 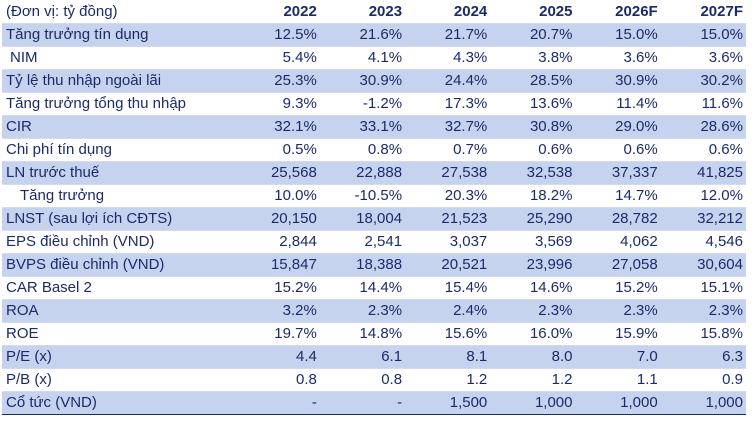 What do you see at coordinates (448, 150) in the screenshot?
I see `table-cell: 0.7%` at bounding box center [448, 150].